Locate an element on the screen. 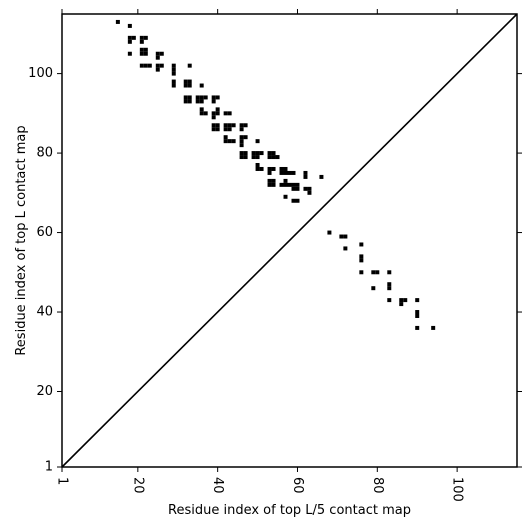  y-tick-label: 80 is located at coordinates (44, 153).